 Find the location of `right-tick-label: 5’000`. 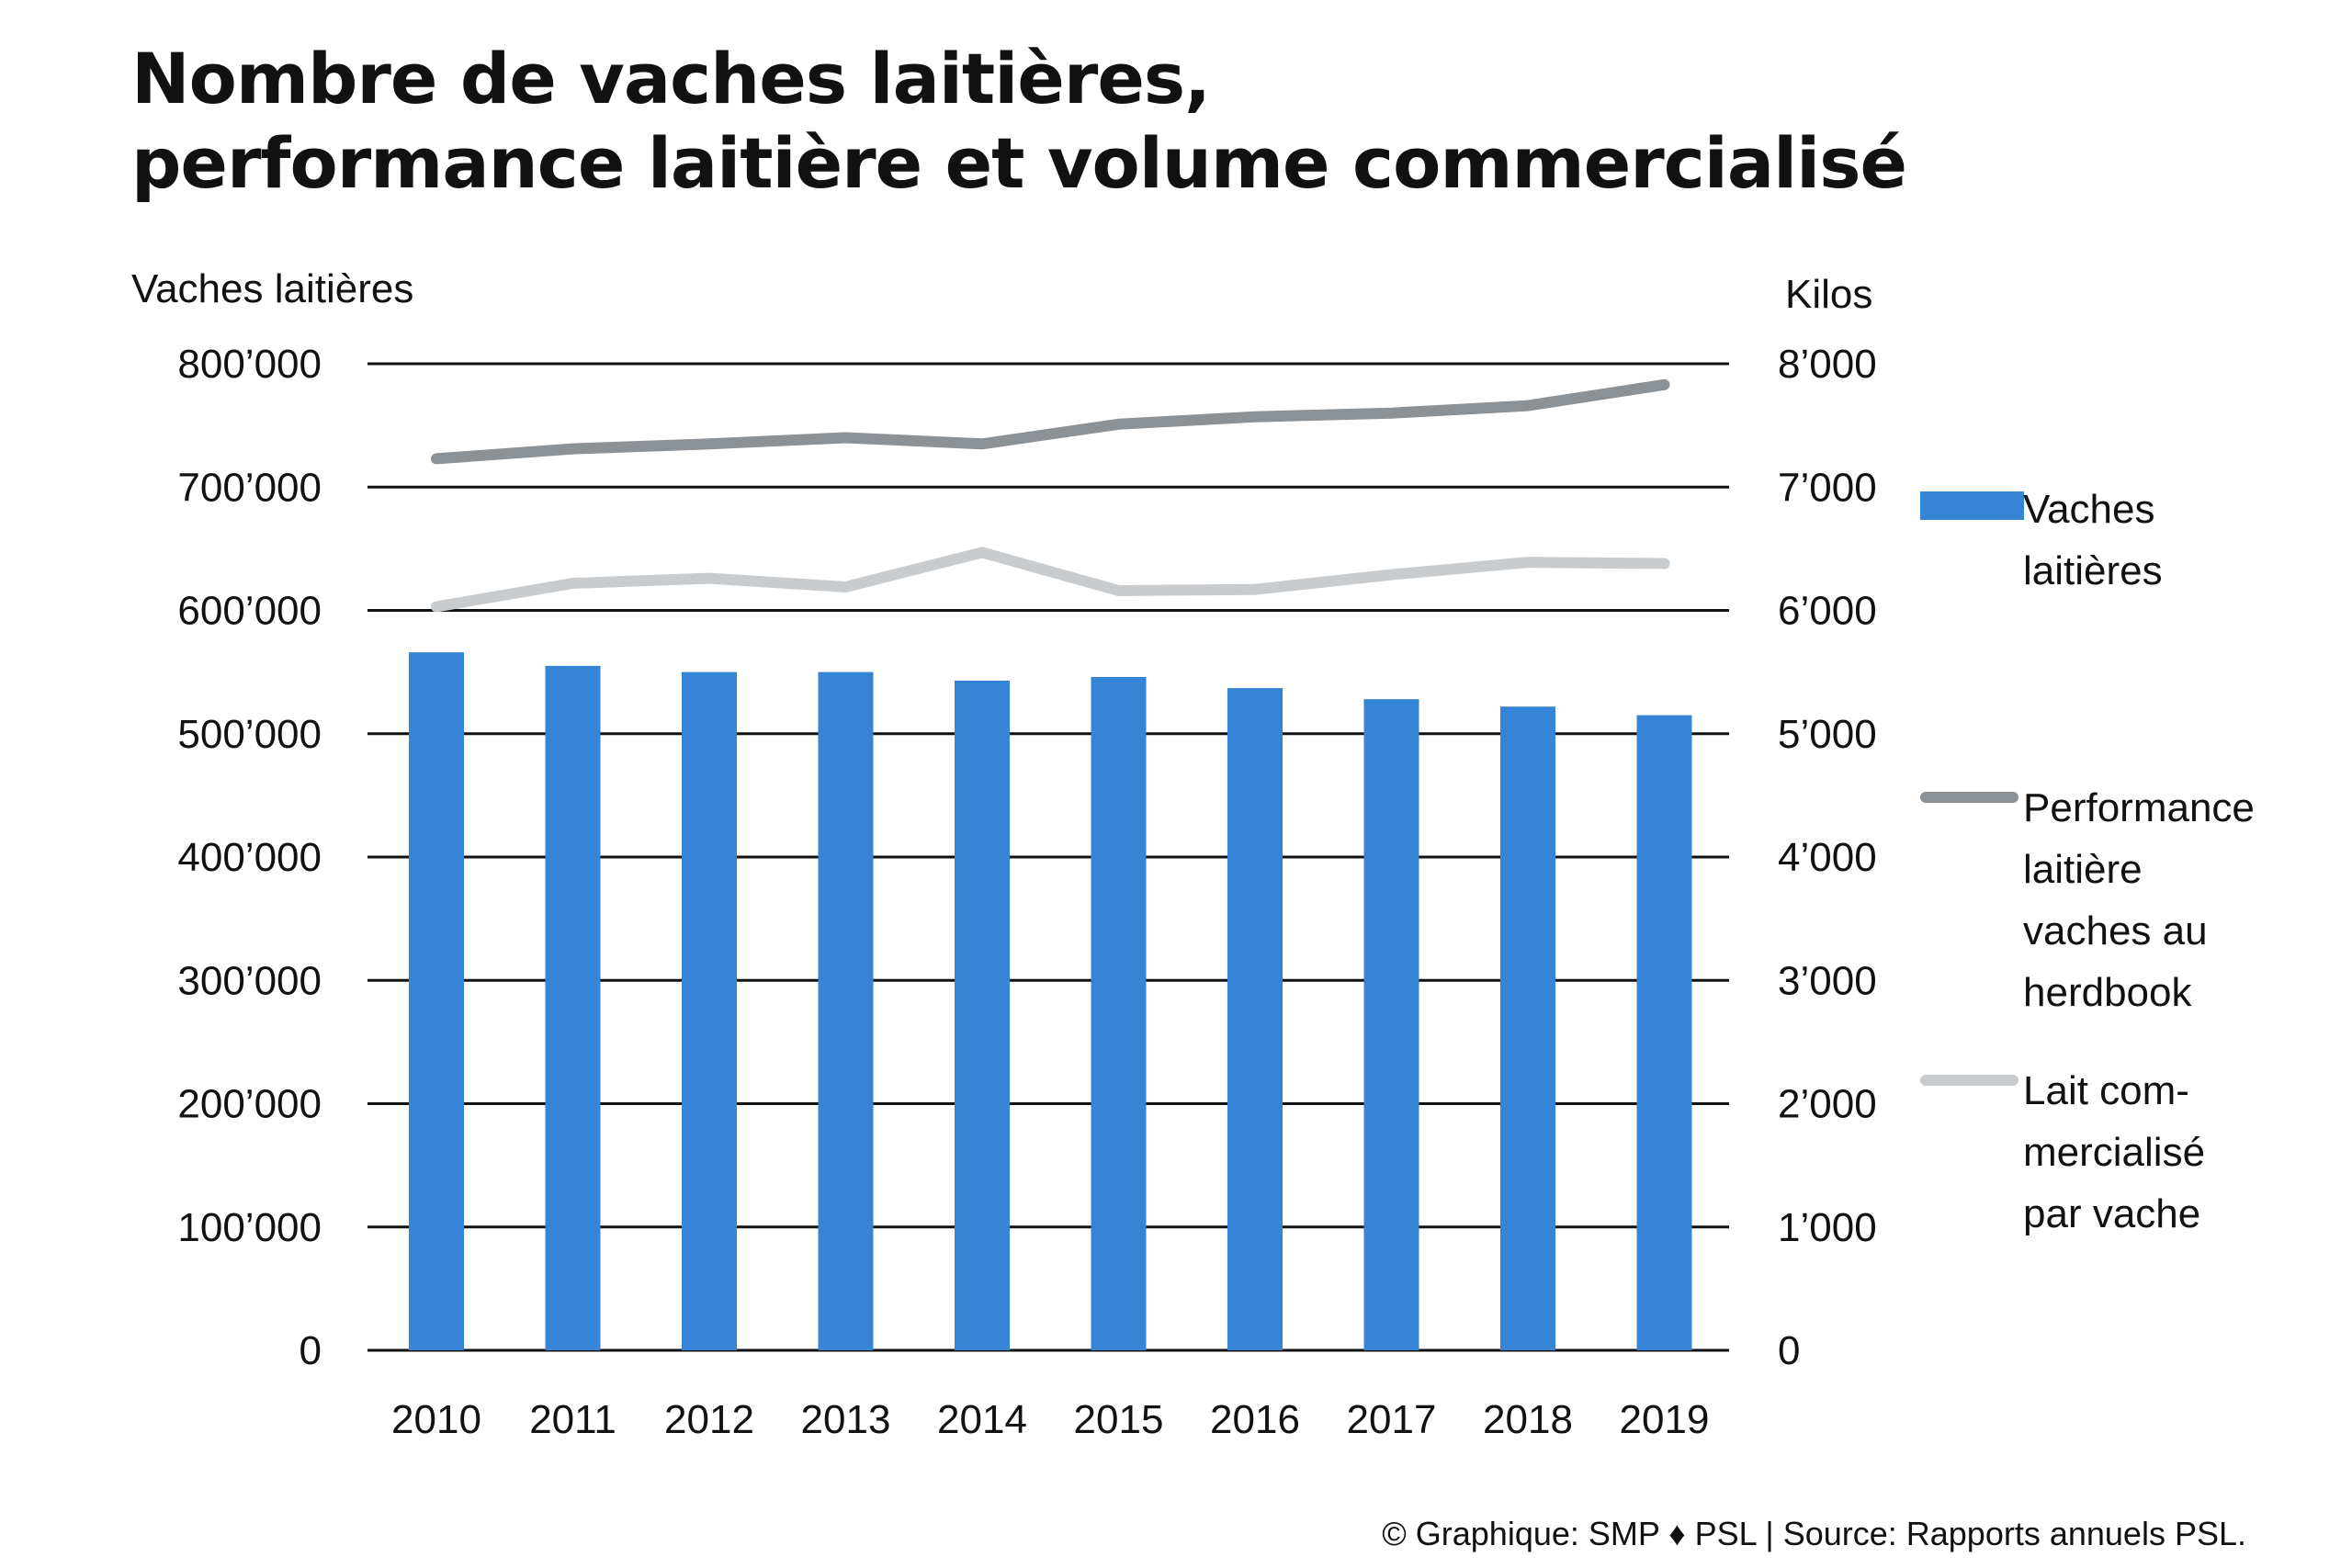

right-tick-label: 5’000 is located at coordinates (1827, 734).